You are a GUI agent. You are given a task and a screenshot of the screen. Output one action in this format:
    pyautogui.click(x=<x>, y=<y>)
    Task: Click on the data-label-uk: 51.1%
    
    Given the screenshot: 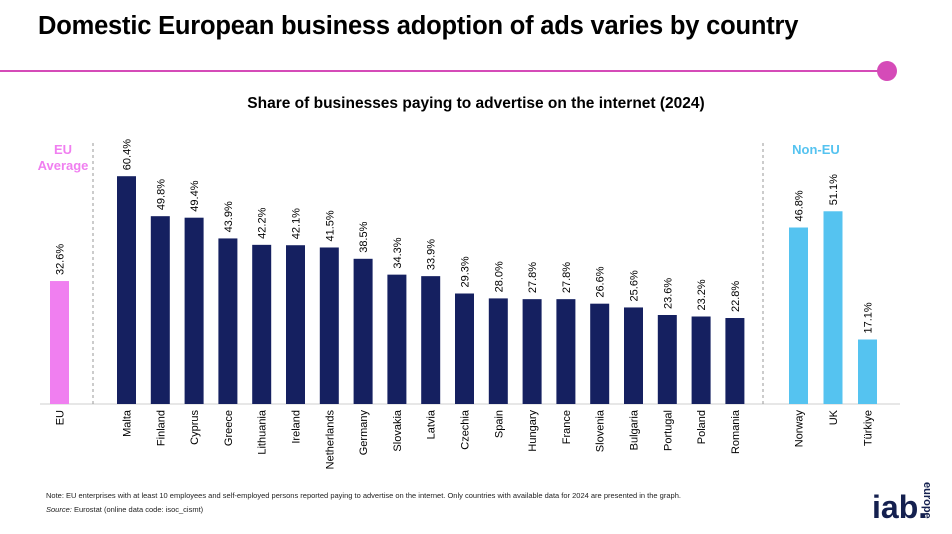 What is the action you would take?
    pyautogui.click(x=834, y=189)
    